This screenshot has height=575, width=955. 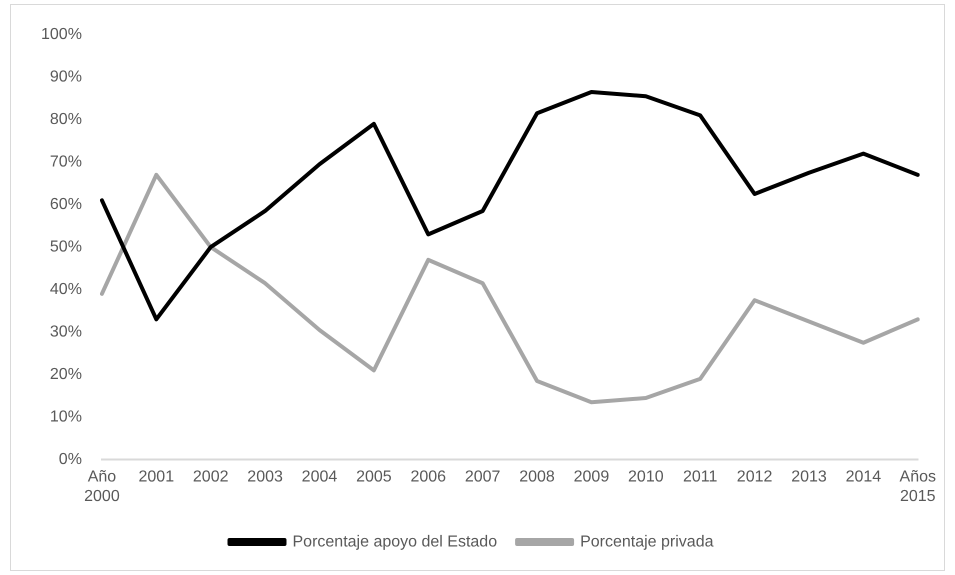 I want to click on x-tick-label: 2013, so click(x=809, y=477).